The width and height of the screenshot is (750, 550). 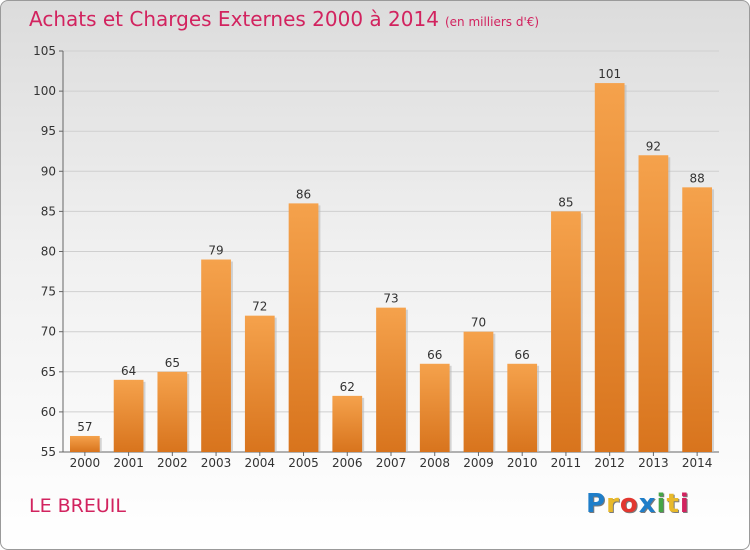 What do you see at coordinates (596, 504) in the screenshot?
I see `logo-letter: P` at bounding box center [596, 504].